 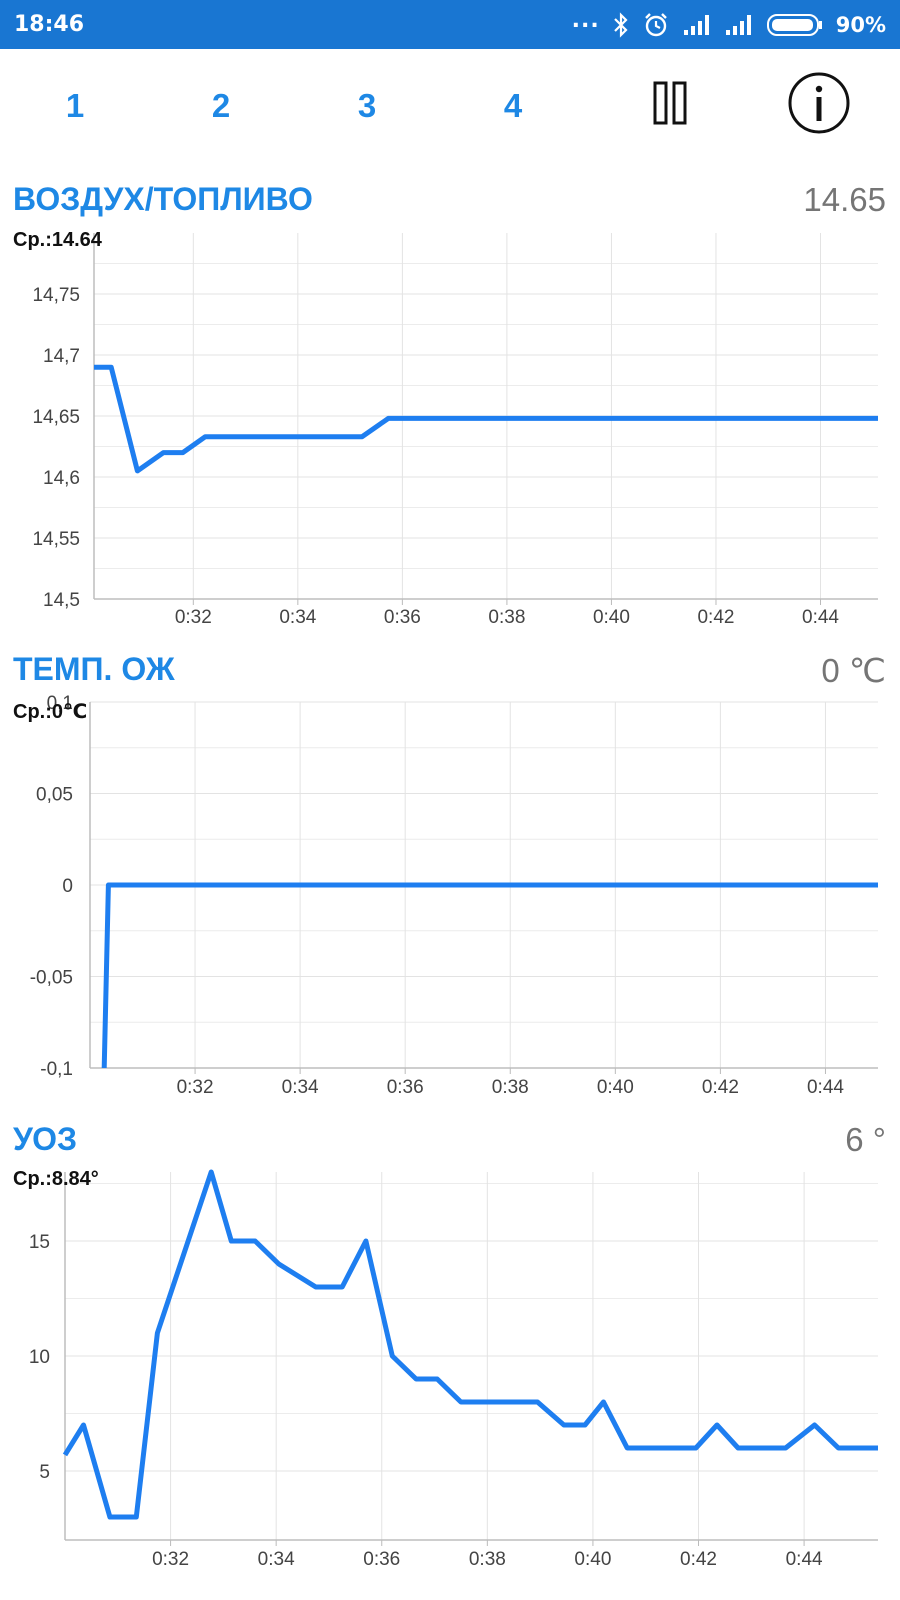 What do you see at coordinates (75, 105) in the screenshot?
I see `tab-1: 1` at bounding box center [75, 105].